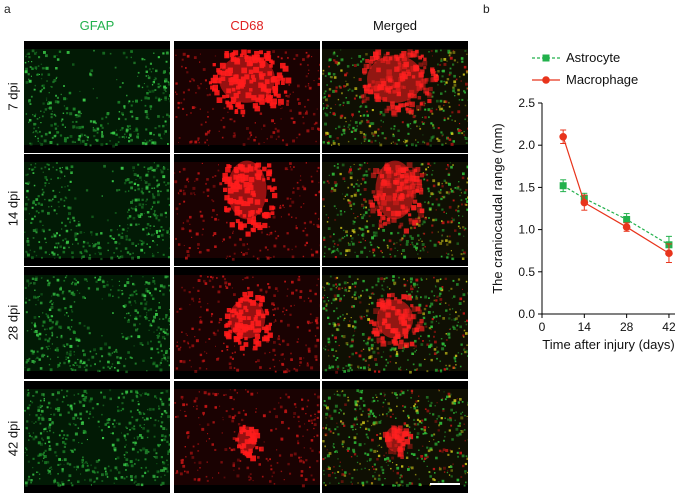 Image resolution: width=685 pixels, height=495 pixels. I want to click on scale-bar, so click(445, 484).